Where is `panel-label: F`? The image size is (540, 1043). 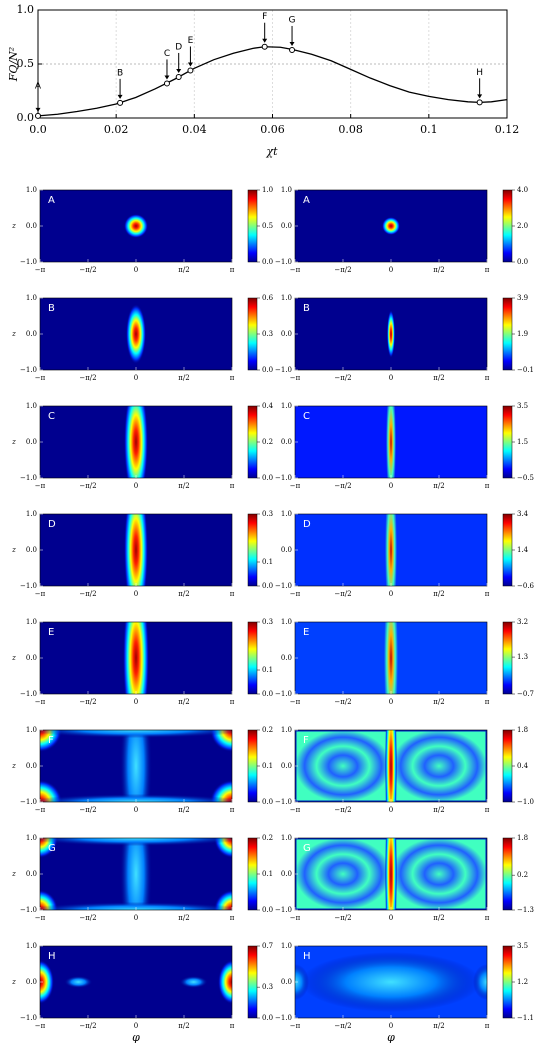 panel-label: F is located at coordinates (51, 740).